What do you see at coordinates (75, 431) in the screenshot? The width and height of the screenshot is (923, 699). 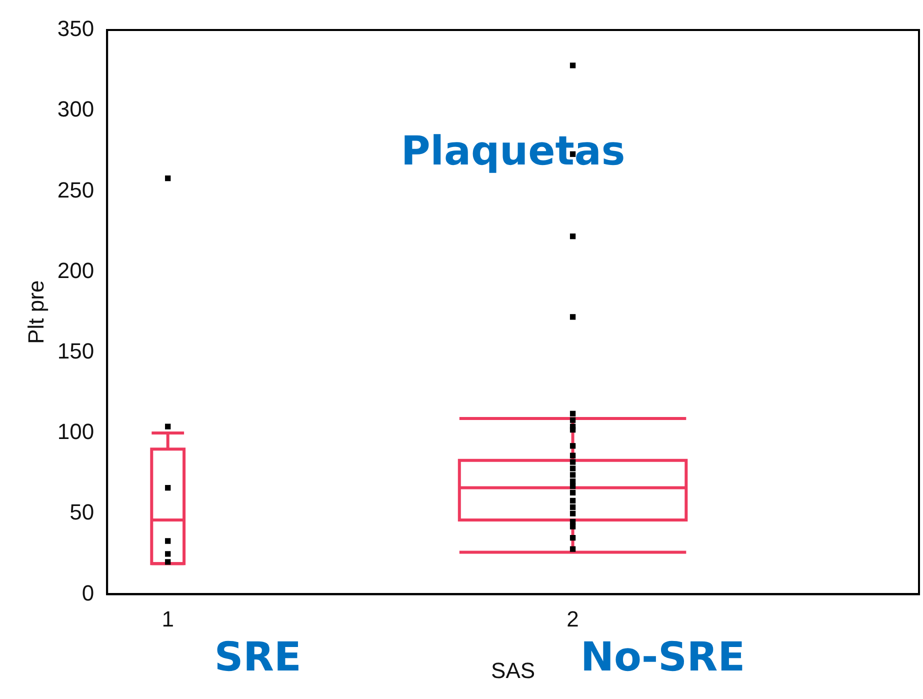 I see `y-tick-label: 100` at bounding box center [75, 431].